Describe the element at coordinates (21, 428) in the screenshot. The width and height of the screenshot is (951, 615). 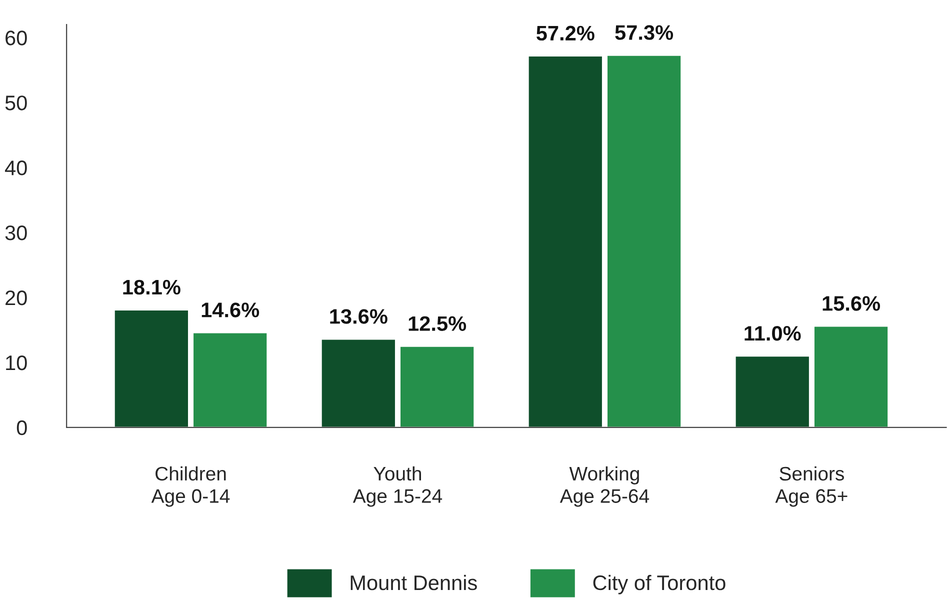
I see `y-tick-label: 0` at that location.